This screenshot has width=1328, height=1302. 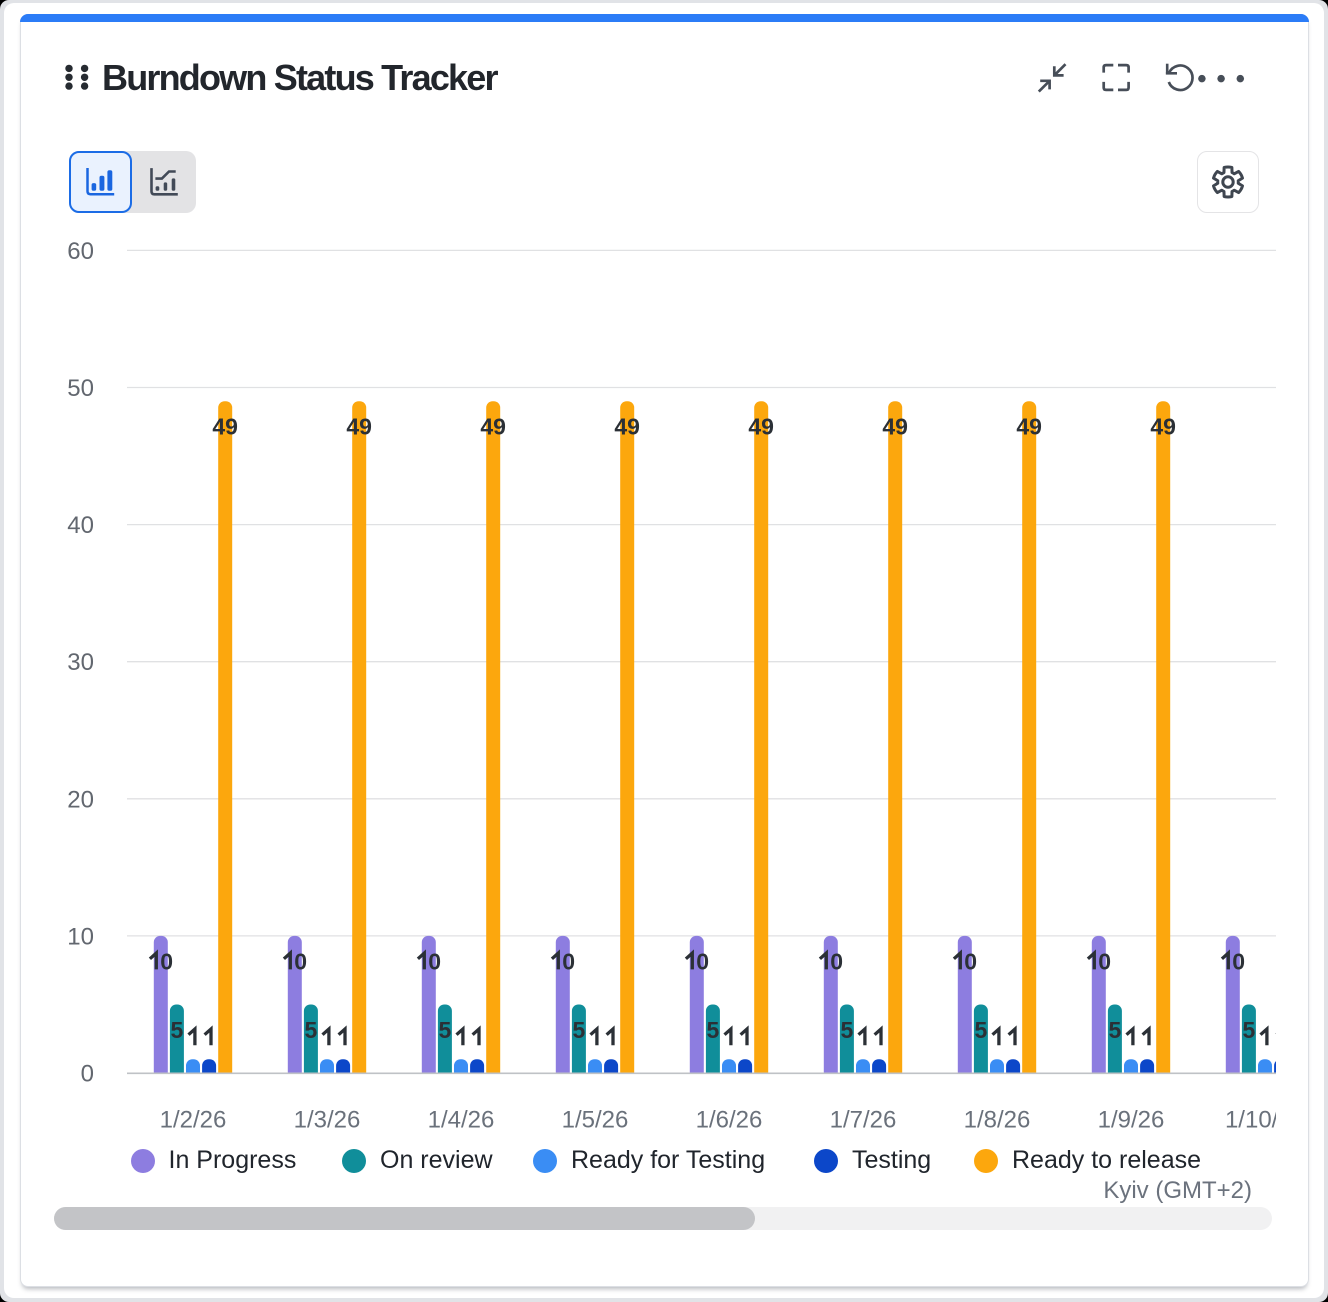 I want to click on svg-text: 10, so click(x=80, y=936).